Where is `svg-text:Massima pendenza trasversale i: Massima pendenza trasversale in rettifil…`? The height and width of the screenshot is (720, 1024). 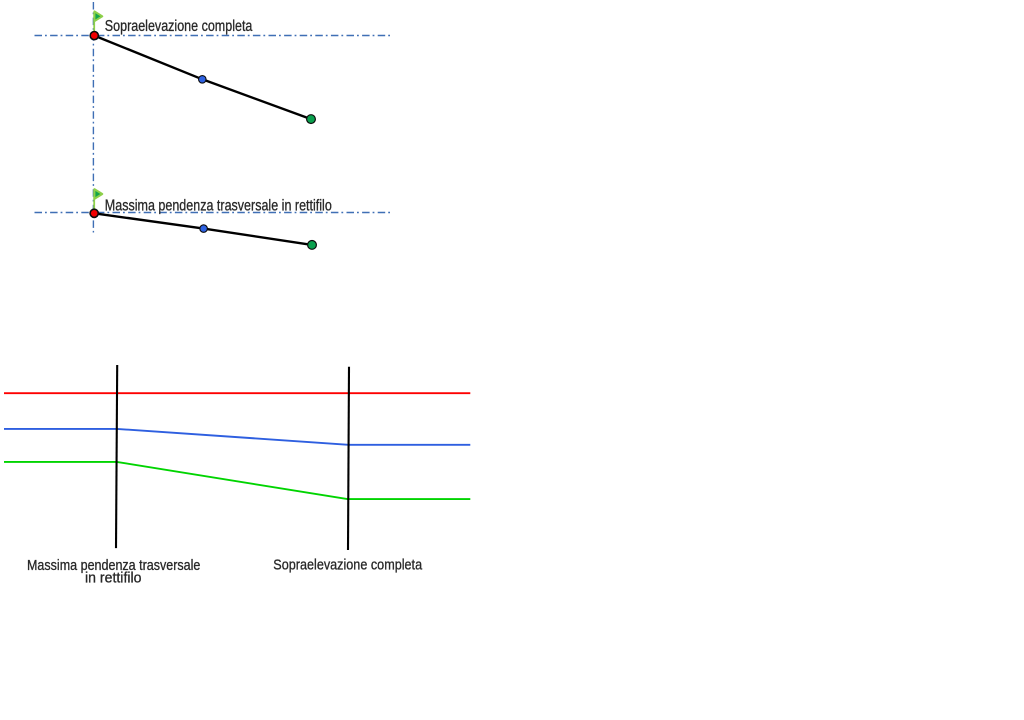
svg-text:Massima pendenza trasversale i: Massima pendenza trasversale in rettifil… is located at coordinates (218, 206).